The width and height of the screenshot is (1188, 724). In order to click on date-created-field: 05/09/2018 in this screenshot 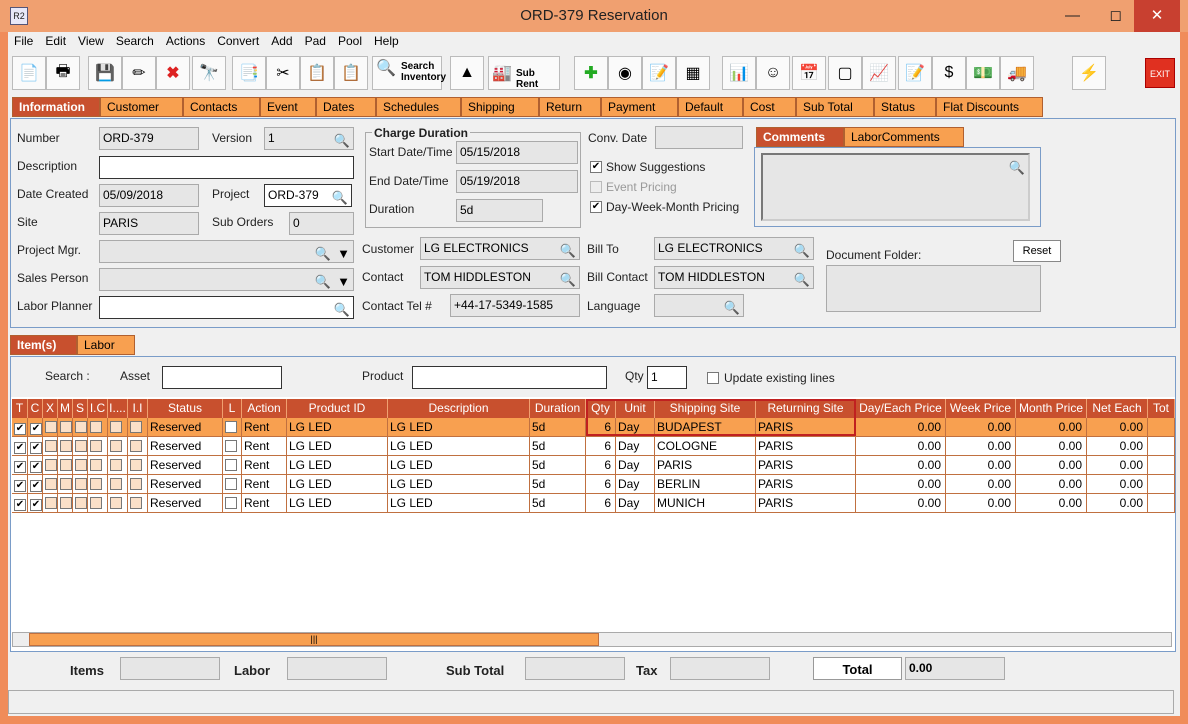, I will do `click(149, 195)`.